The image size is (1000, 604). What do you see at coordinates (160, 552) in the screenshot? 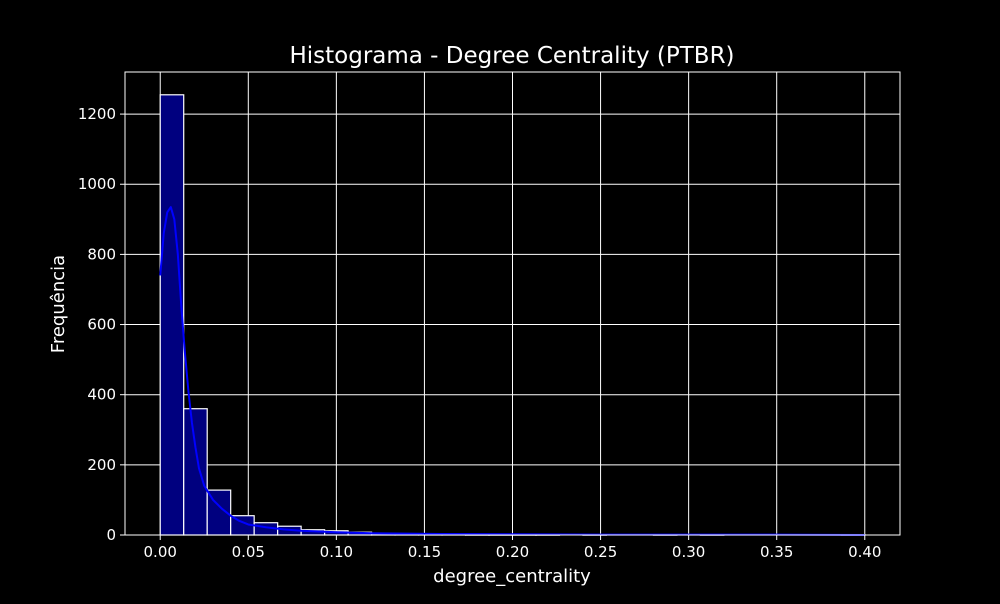
I see `x-tick-label: 0.00` at bounding box center [160, 552].